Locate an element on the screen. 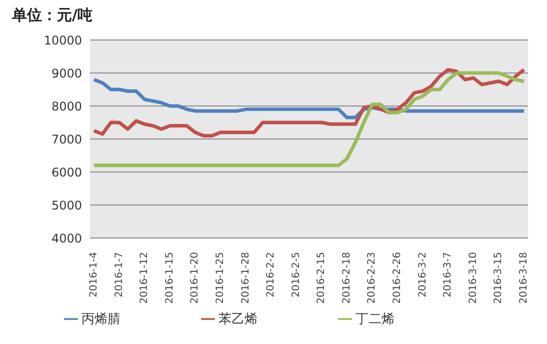 The image size is (547, 344). y-tick-label: 6000 is located at coordinates (66, 172).